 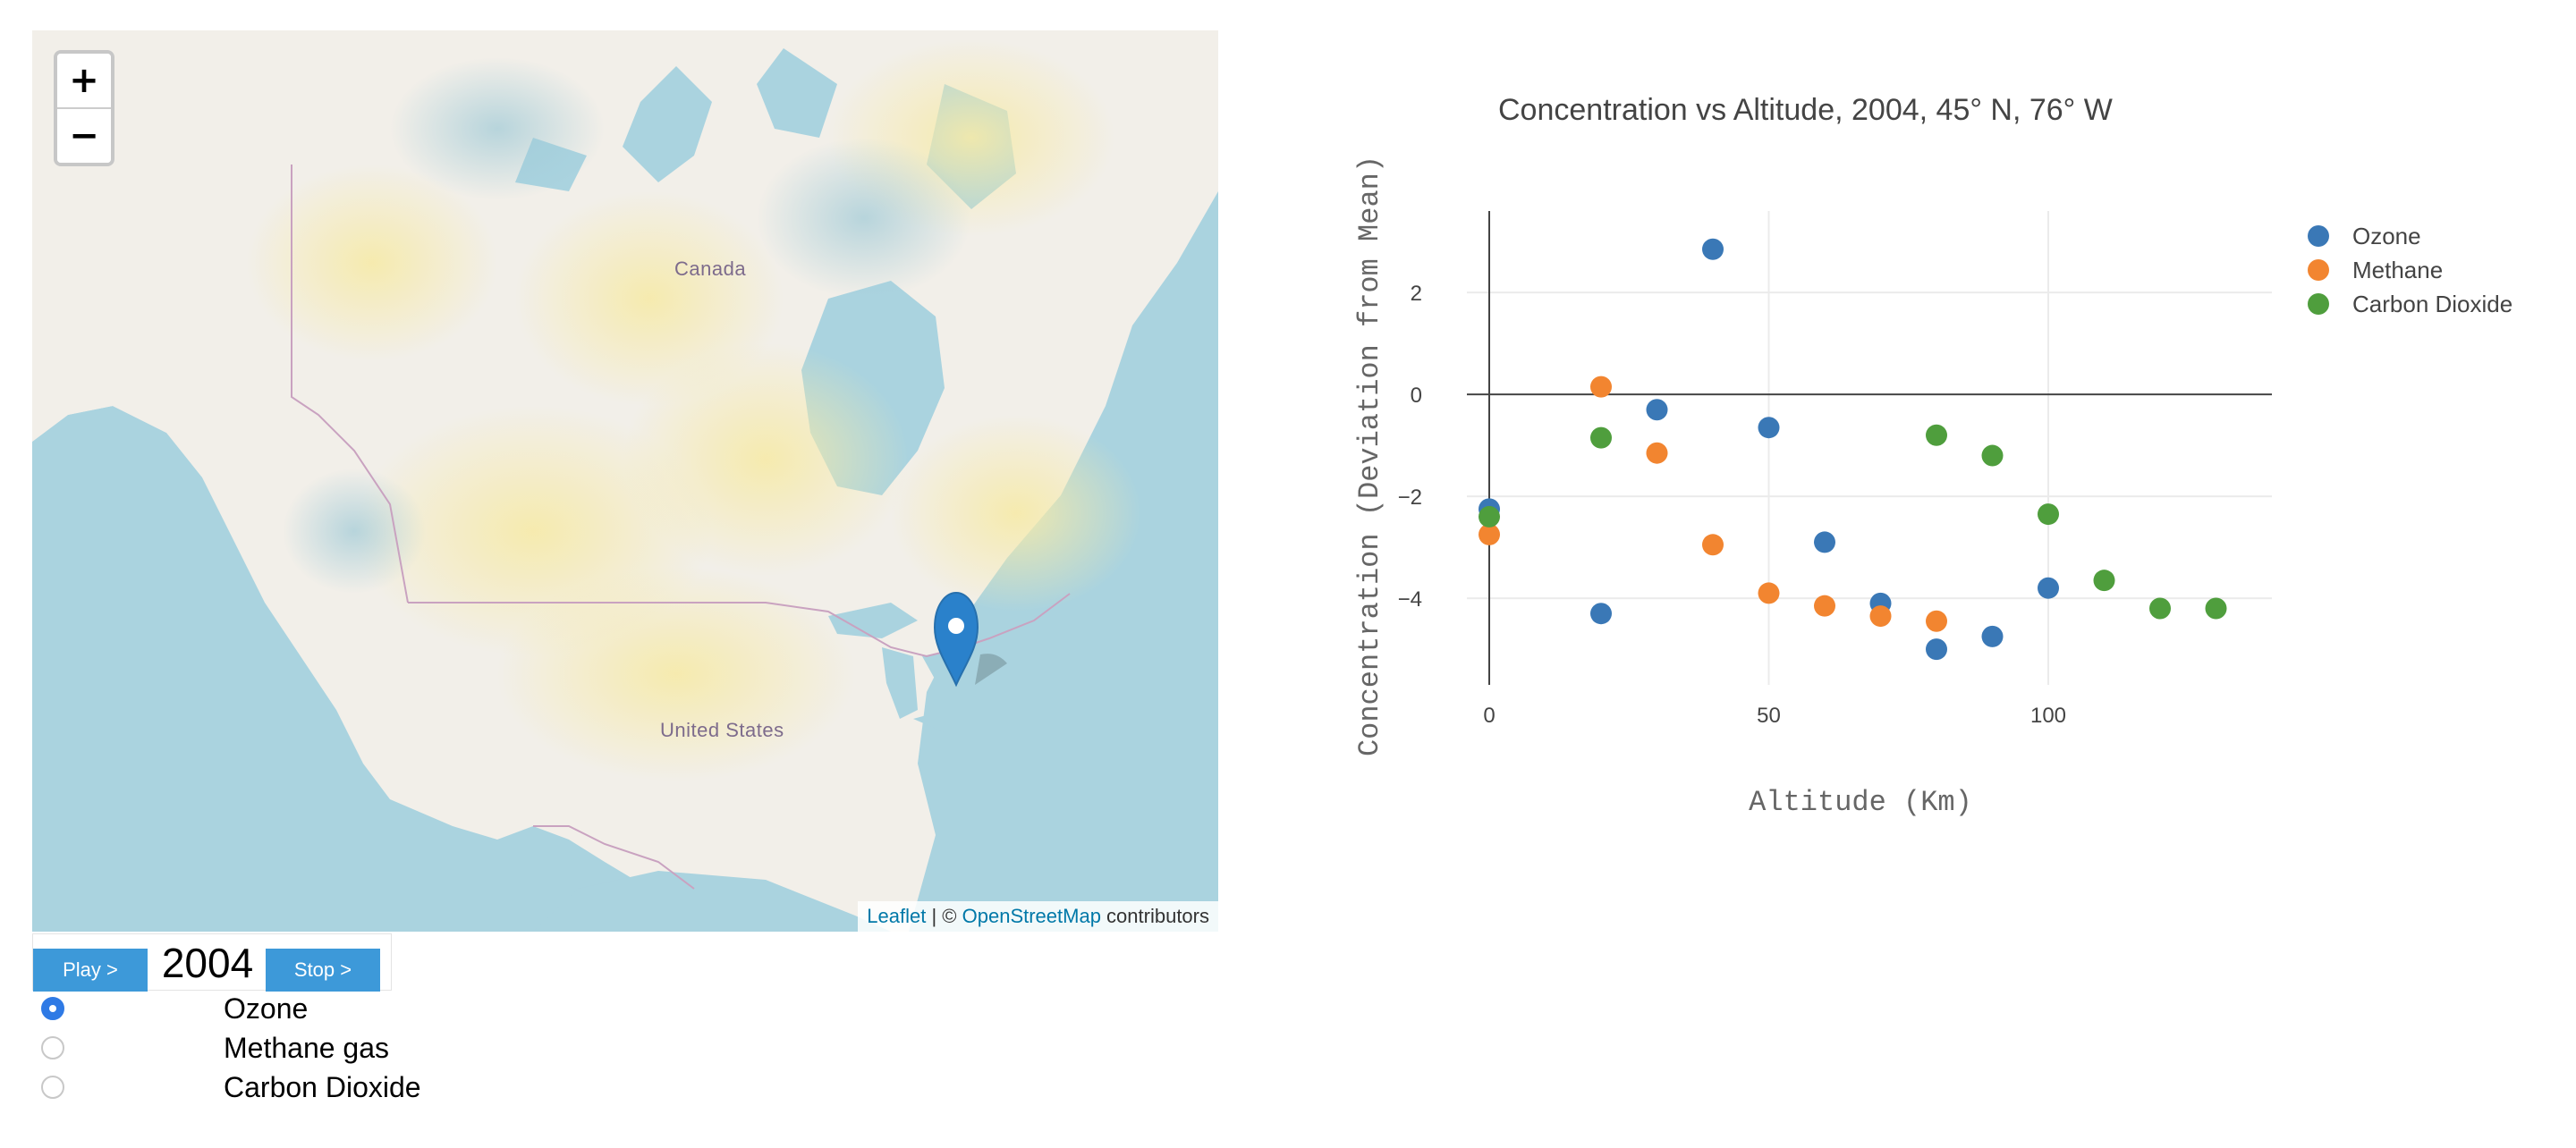 What do you see at coordinates (1769, 716) in the screenshot?
I see `x-tick-label: 50` at bounding box center [1769, 716].